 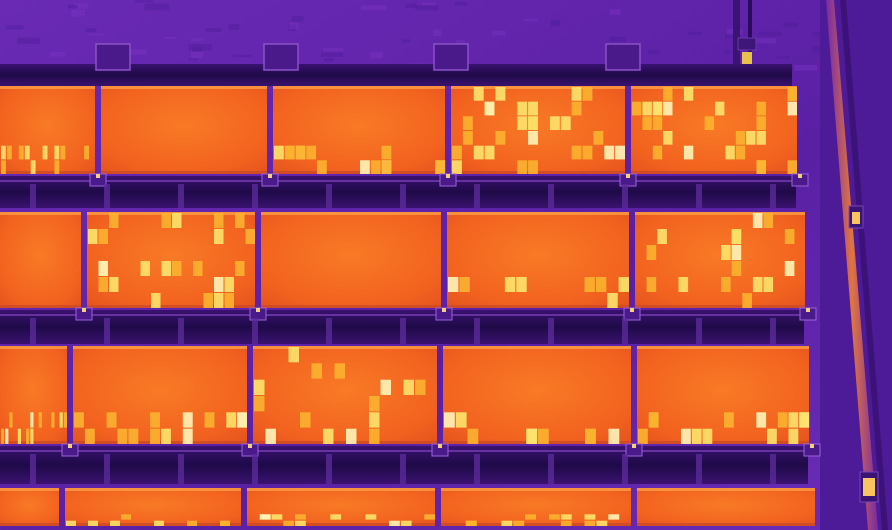 I want to click on ground-texture, so click(x=420, y=35).